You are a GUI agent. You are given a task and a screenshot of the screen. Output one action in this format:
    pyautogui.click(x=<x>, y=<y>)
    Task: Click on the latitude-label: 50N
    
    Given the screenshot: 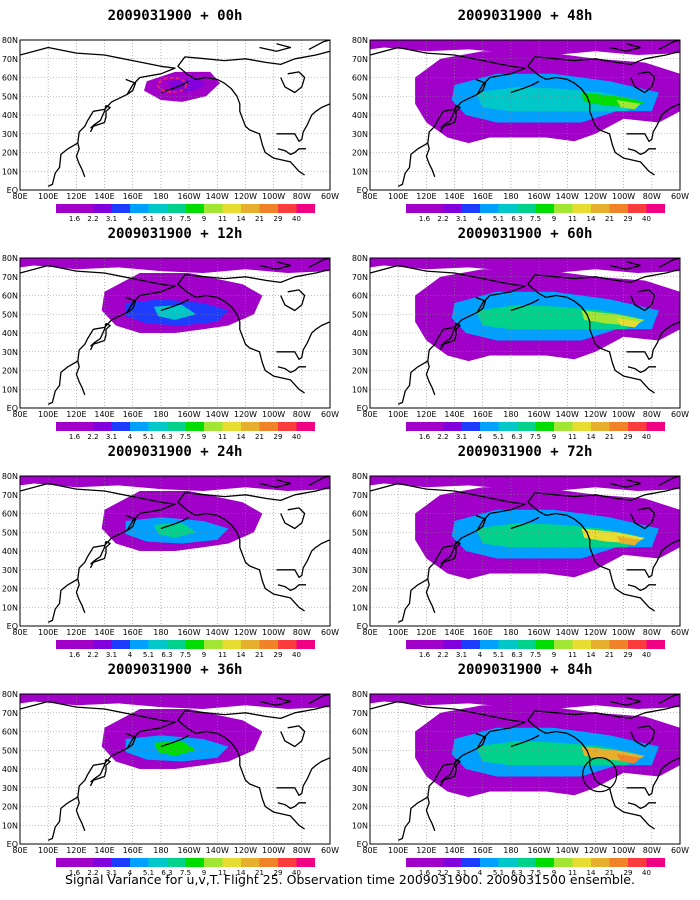 What is the action you would take?
    pyautogui.click(x=360, y=532)
    